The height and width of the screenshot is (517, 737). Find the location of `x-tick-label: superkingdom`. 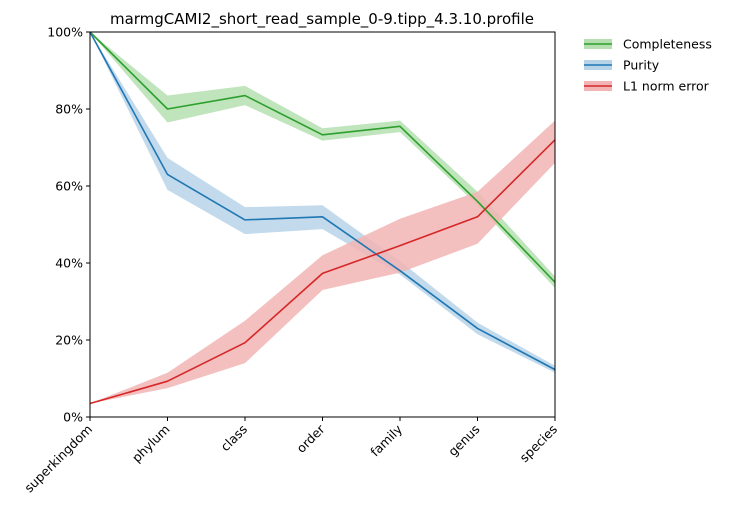

x-tick-label: superkingdom is located at coordinates (58, 459).